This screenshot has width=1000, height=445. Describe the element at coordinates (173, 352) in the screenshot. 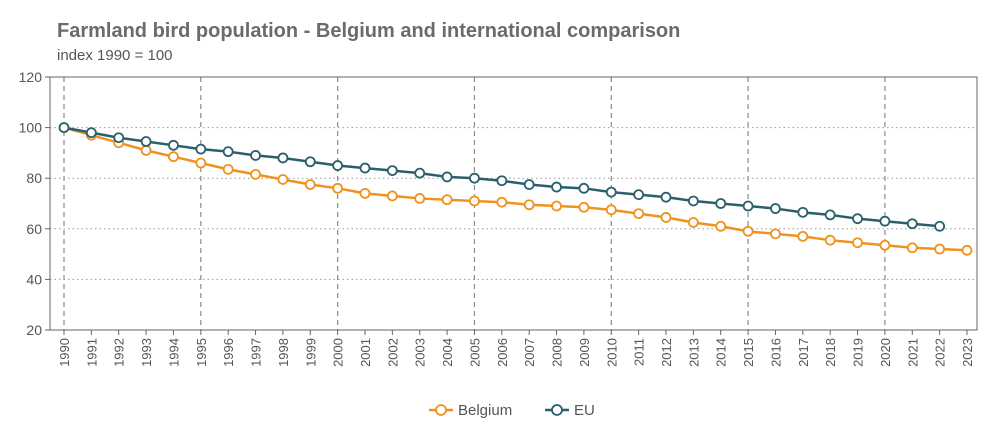

I see `x-tick-label: 1994` at that location.